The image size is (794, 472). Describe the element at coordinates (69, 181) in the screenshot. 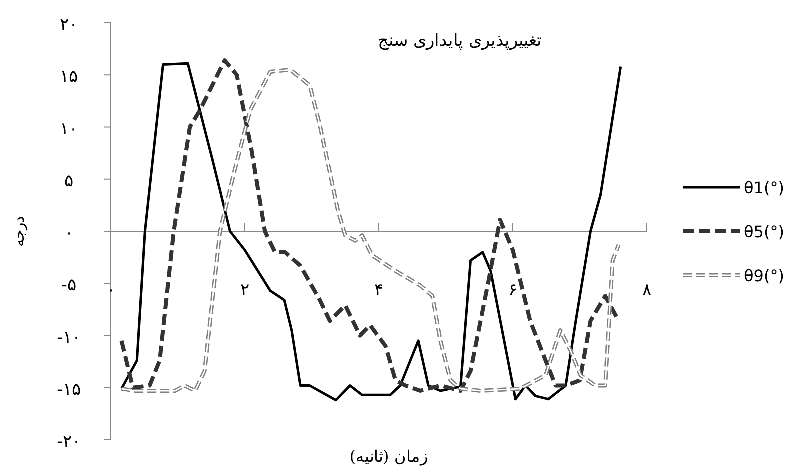

I see `y-tick-label: ۵` at that location.